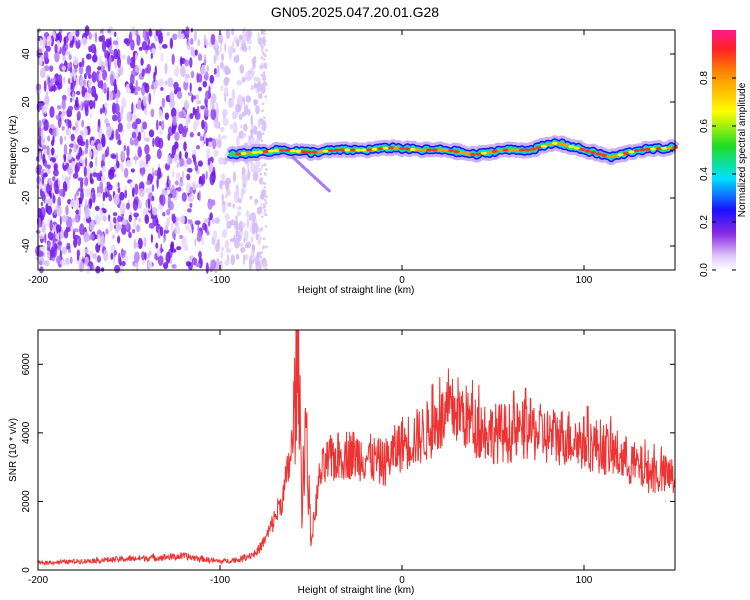  I want to click on colorbar-gradient, so click(724, 150).